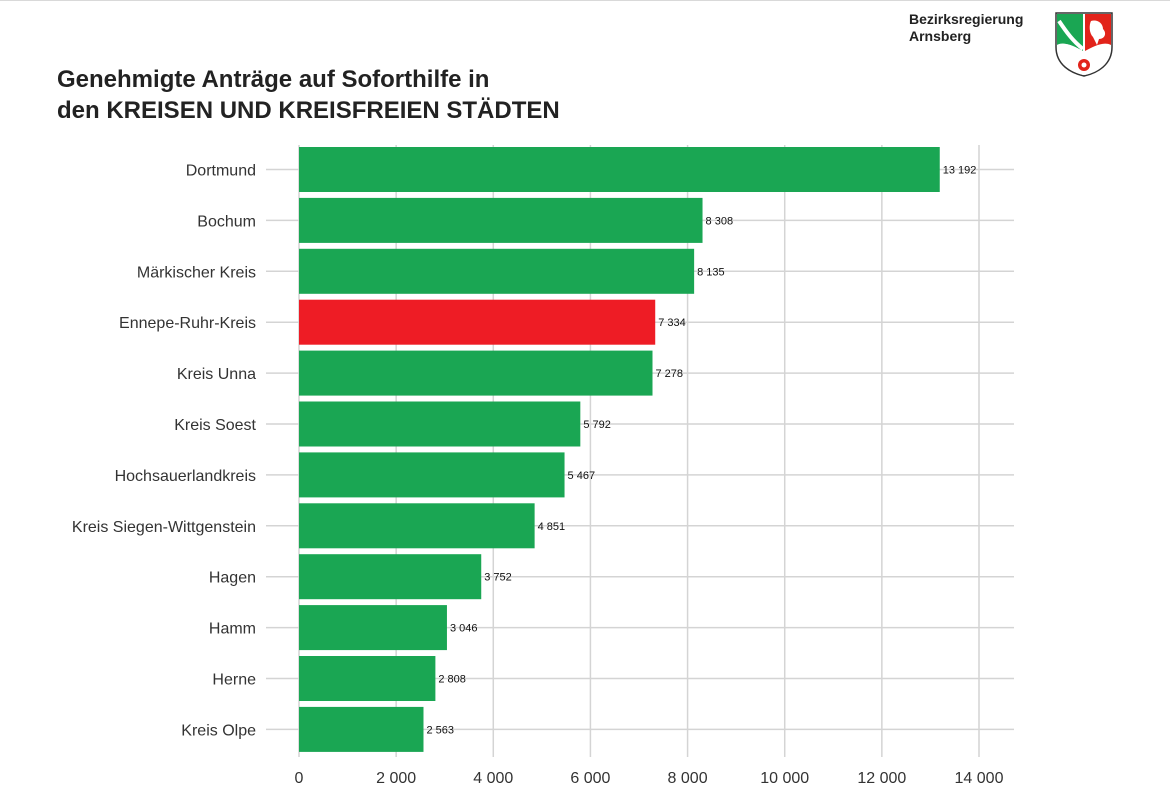 The width and height of the screenshot is (1170, 798). What do you see at coordinates (688, 778) in the screenshot?
I see `x-tick-label: 8 000` at bounding box center [688, 778].